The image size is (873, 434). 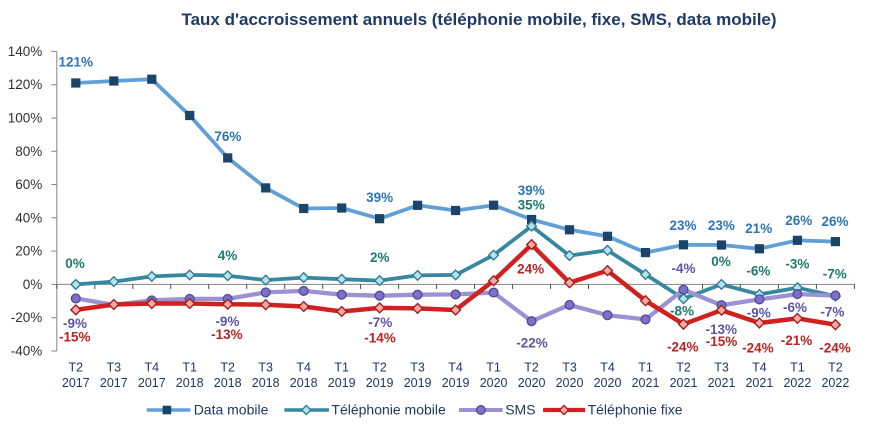 What do you see at coordinates (635, 410) in the screenshot?
I see `svg-text: Téléphonie fixe` at bounding box center [635, 410].